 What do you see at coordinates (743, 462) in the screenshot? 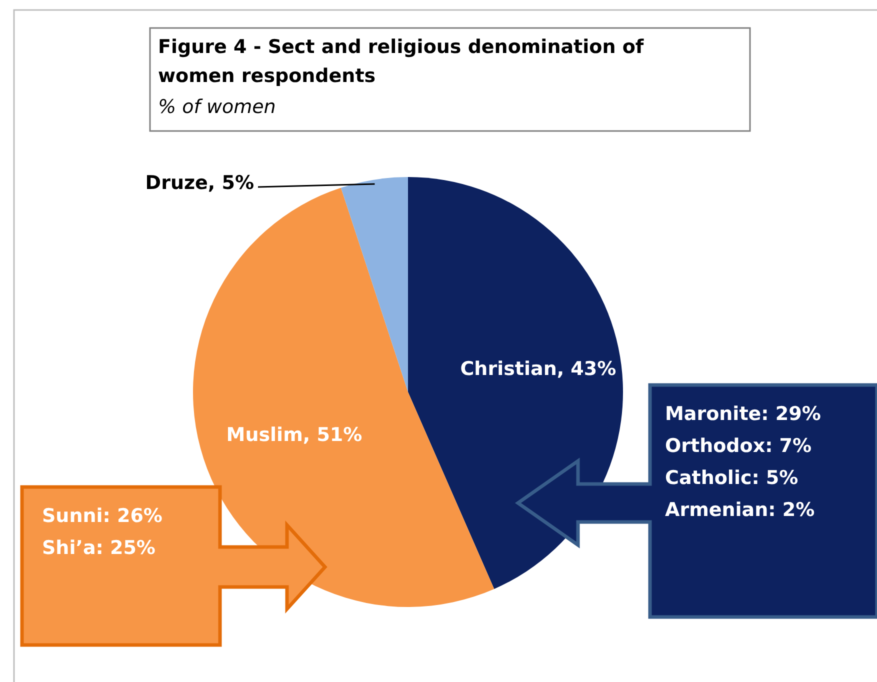
I see `text: Maronite: 29% Orthodox: 7% Catholic: 5% Armenian: 2%` at bounding box center [743, 462].